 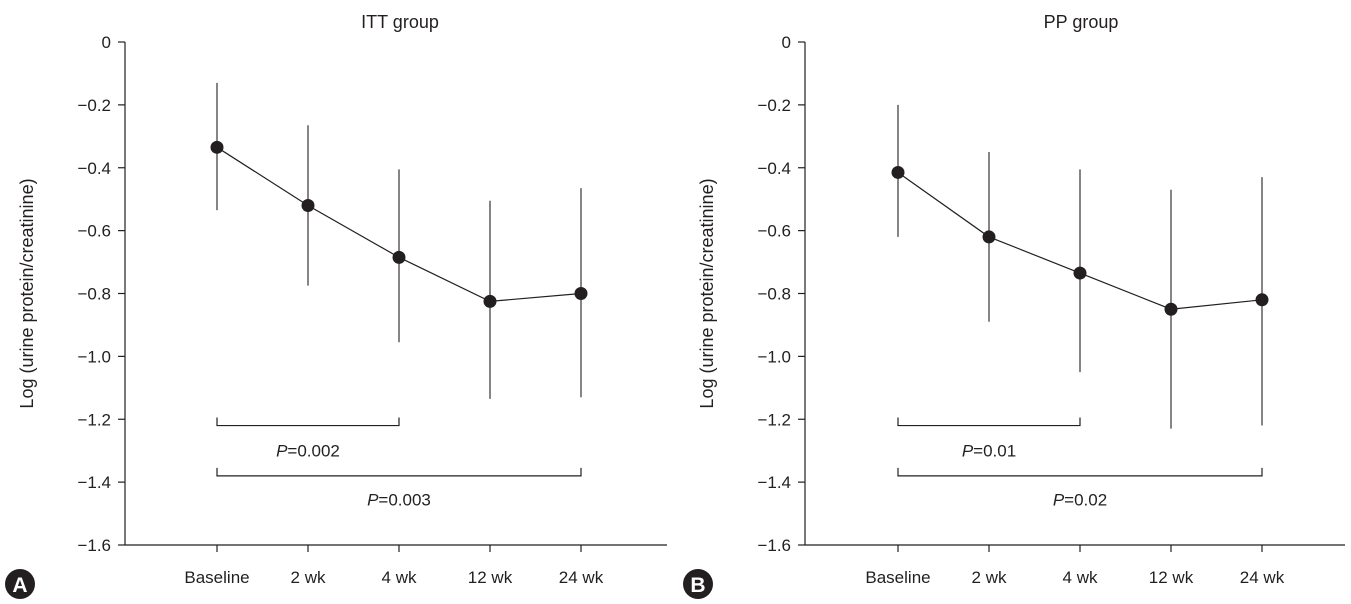 I want to click on p-value-label: P=0.003, so click(x=399, y=499).